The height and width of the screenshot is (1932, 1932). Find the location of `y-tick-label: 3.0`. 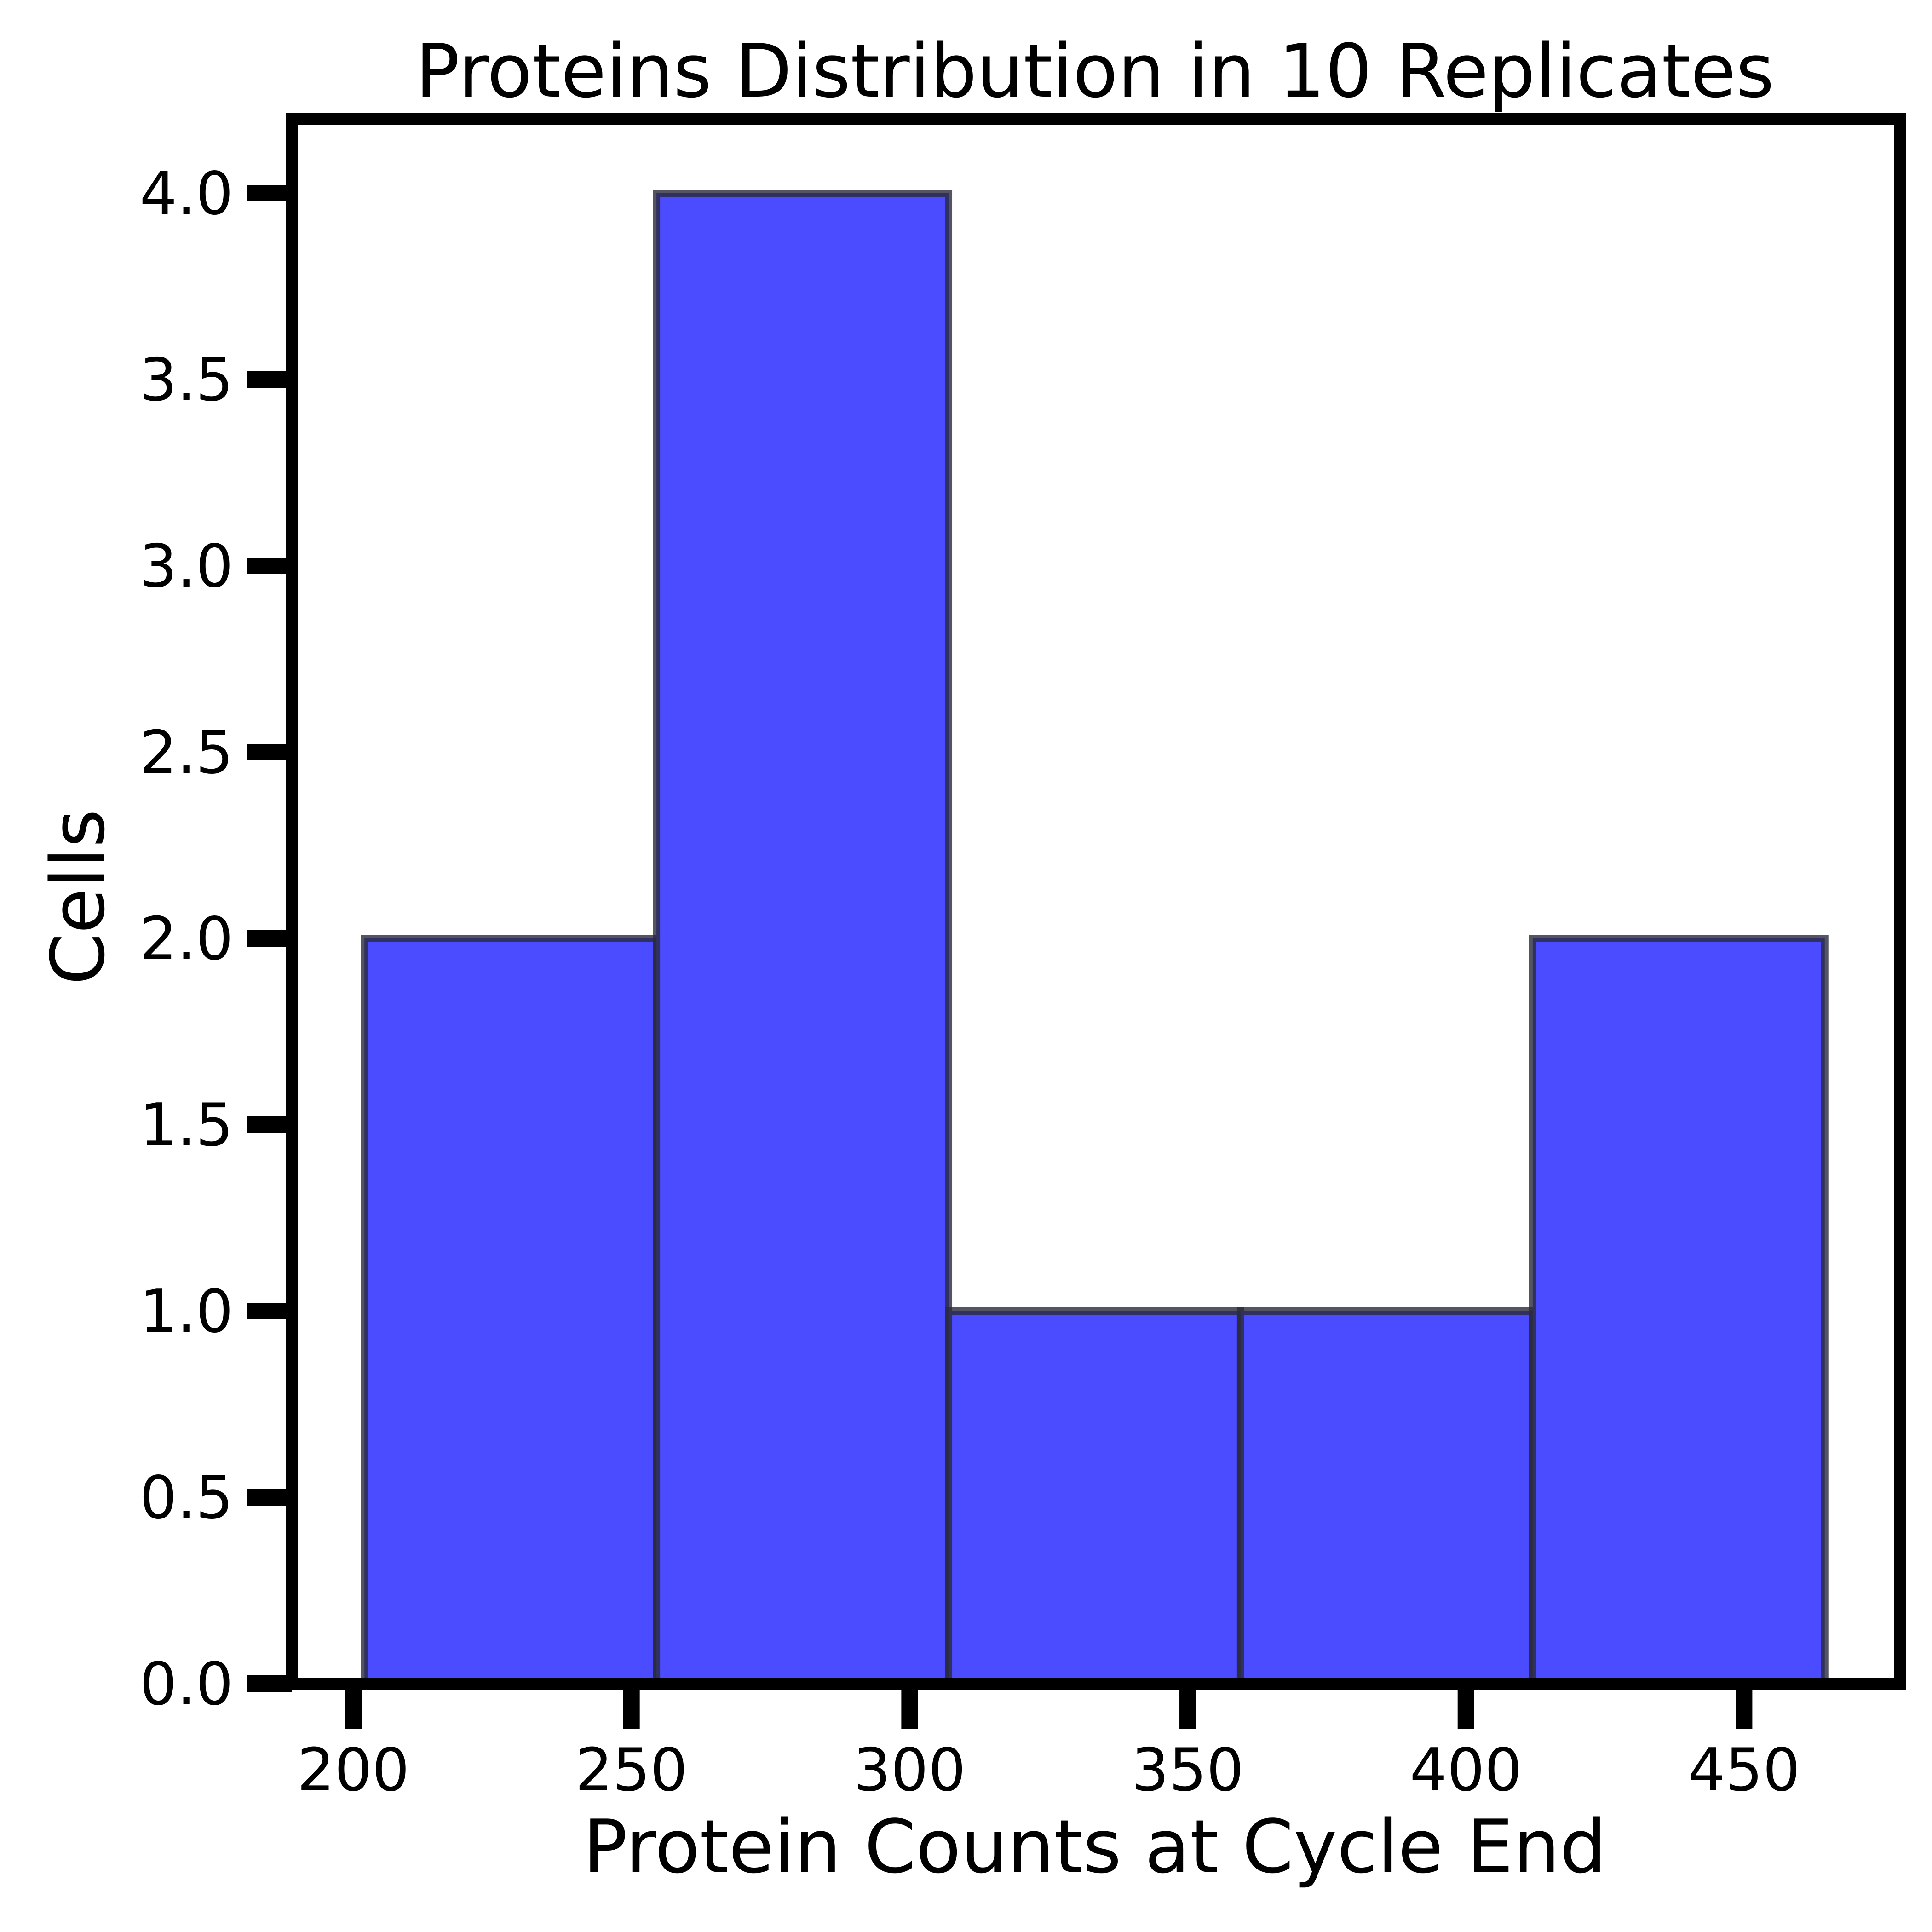

y-tick-label: 3.0 is located at coordinates (186, 566).